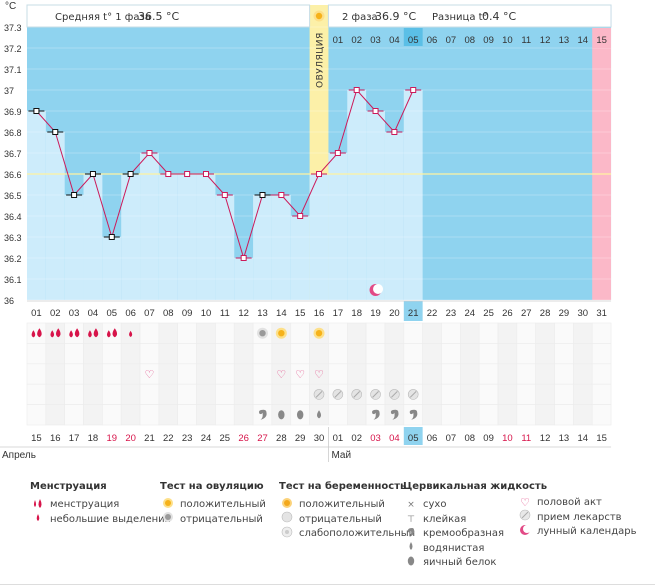 The height and width of the screenshot is (587, 655). I want to click on phase2-day-label: 10, so click(507, 40).